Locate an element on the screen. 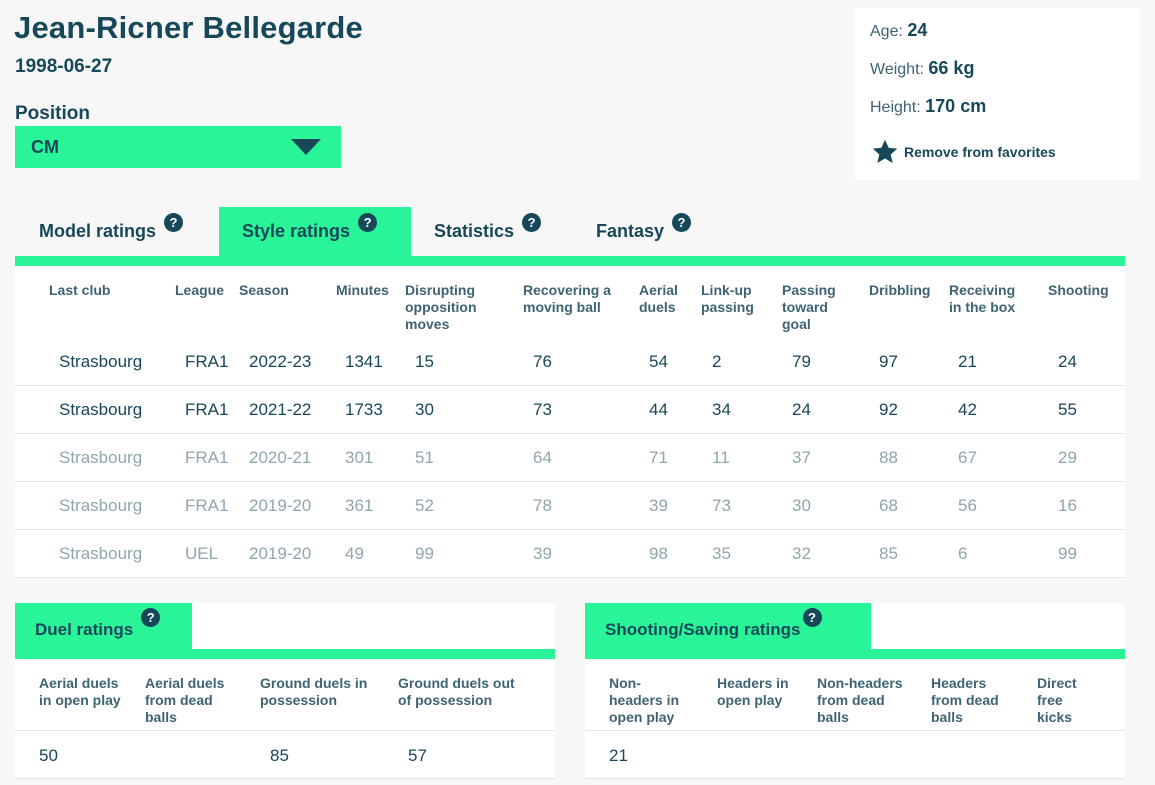 The image size is (1155, 785). weight-row: Weight: 66 kg is located at coordinates (997, 77).